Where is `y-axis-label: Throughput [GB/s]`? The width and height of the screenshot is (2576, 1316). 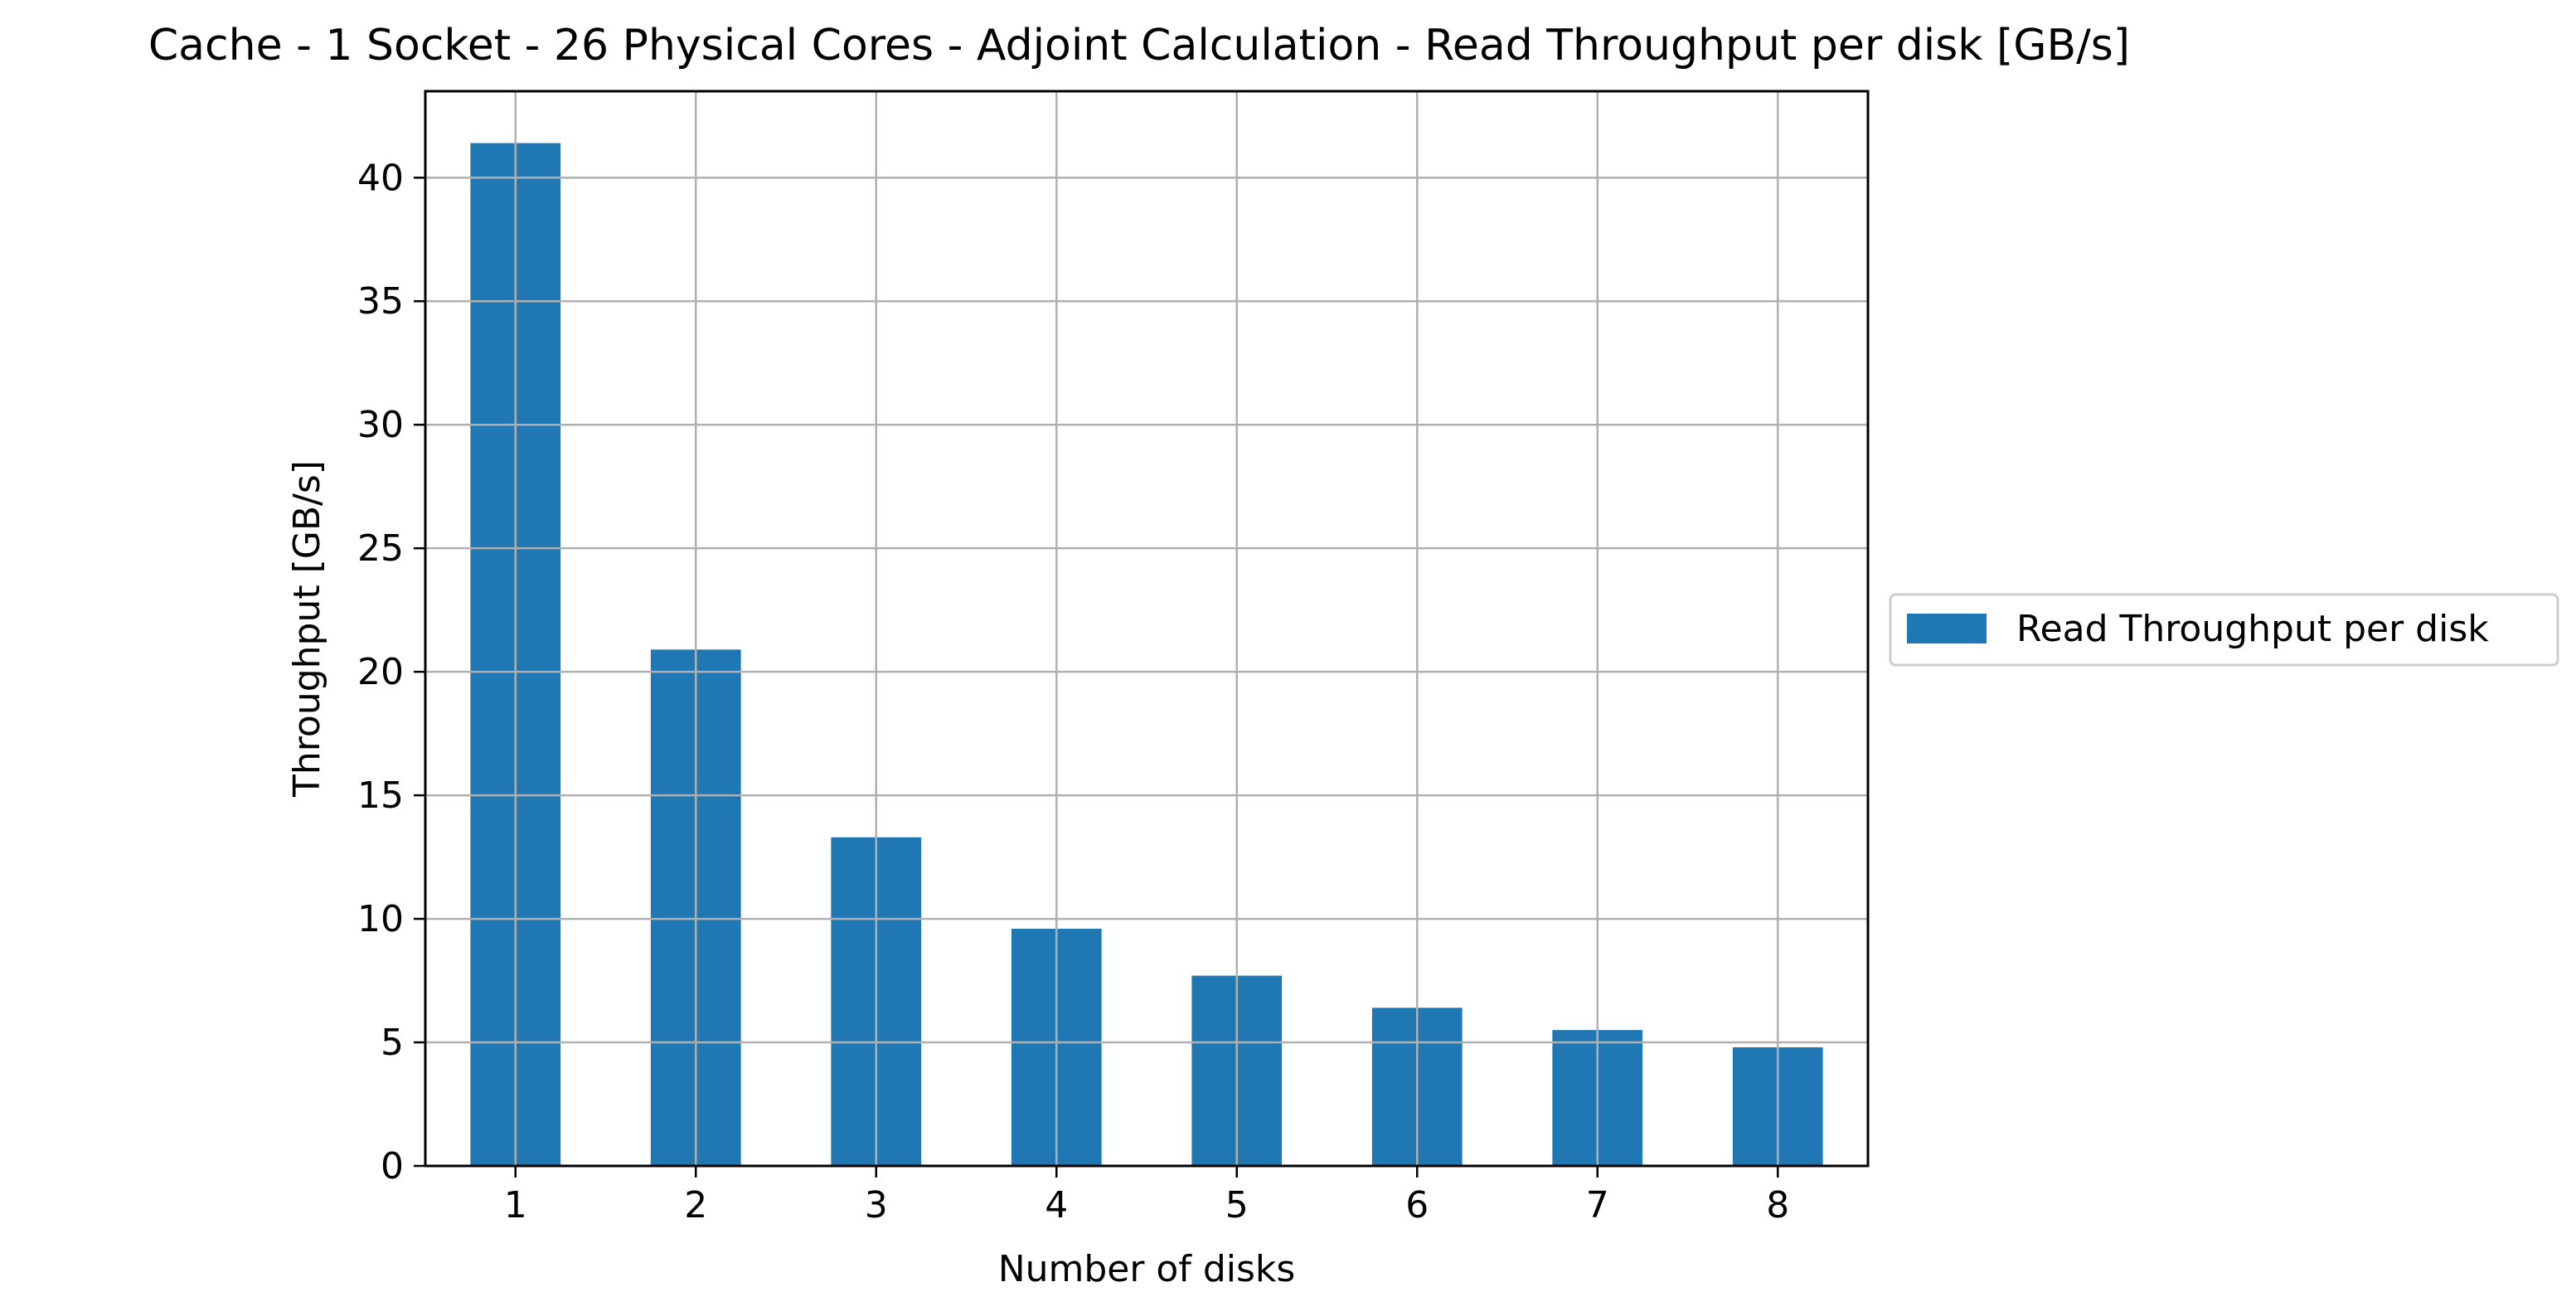
y-axis-label: Throughput [GB/s] is located at coordinates (307, 629).